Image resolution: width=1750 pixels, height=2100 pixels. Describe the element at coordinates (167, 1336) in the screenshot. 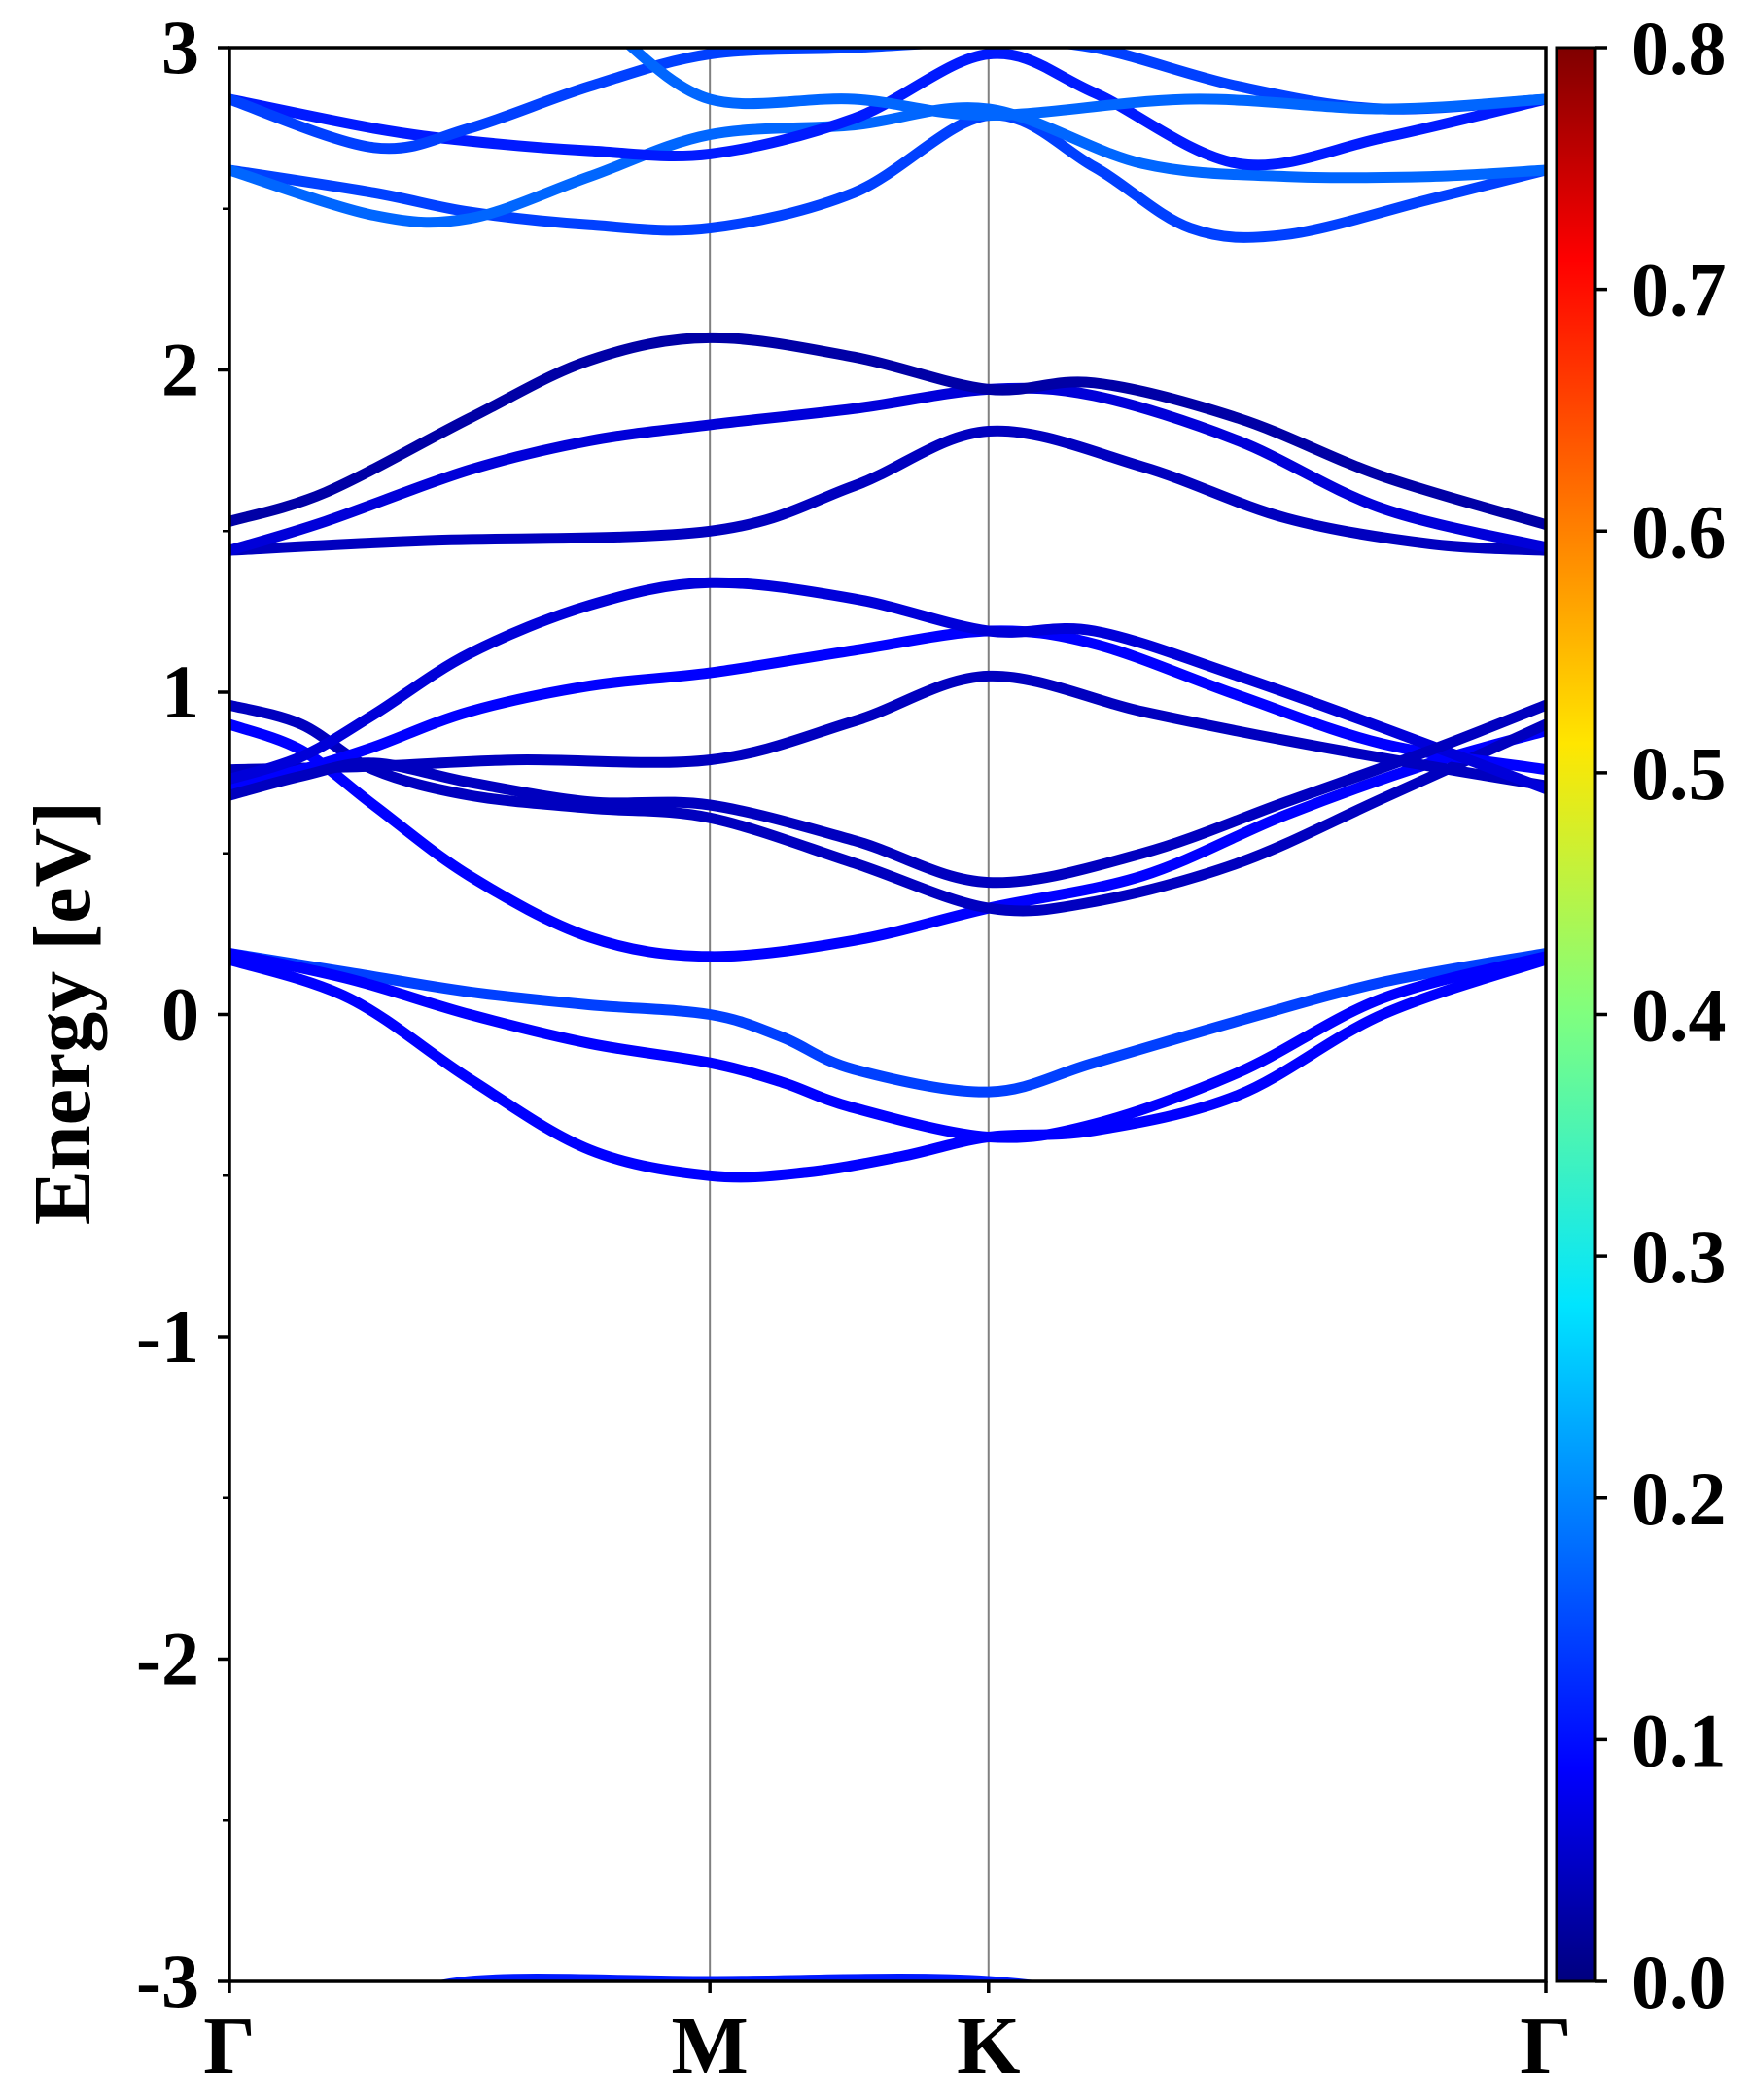

I see `y-tick-label: -1` at that location.